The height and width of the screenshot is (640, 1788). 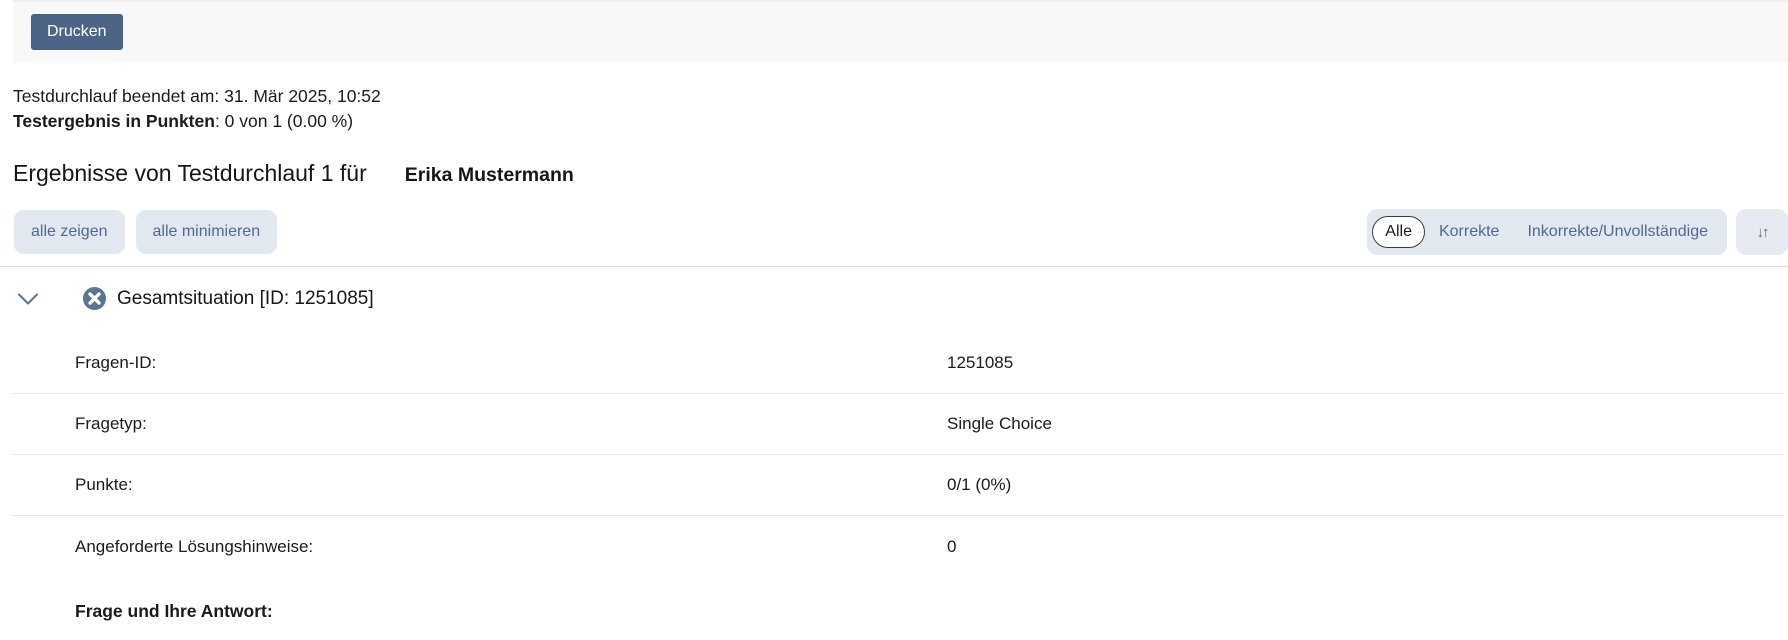 What do you see at coordinates (28, 299) in the screenshot?
I see `chevron-down-icon` at bounding box center [28, 299].